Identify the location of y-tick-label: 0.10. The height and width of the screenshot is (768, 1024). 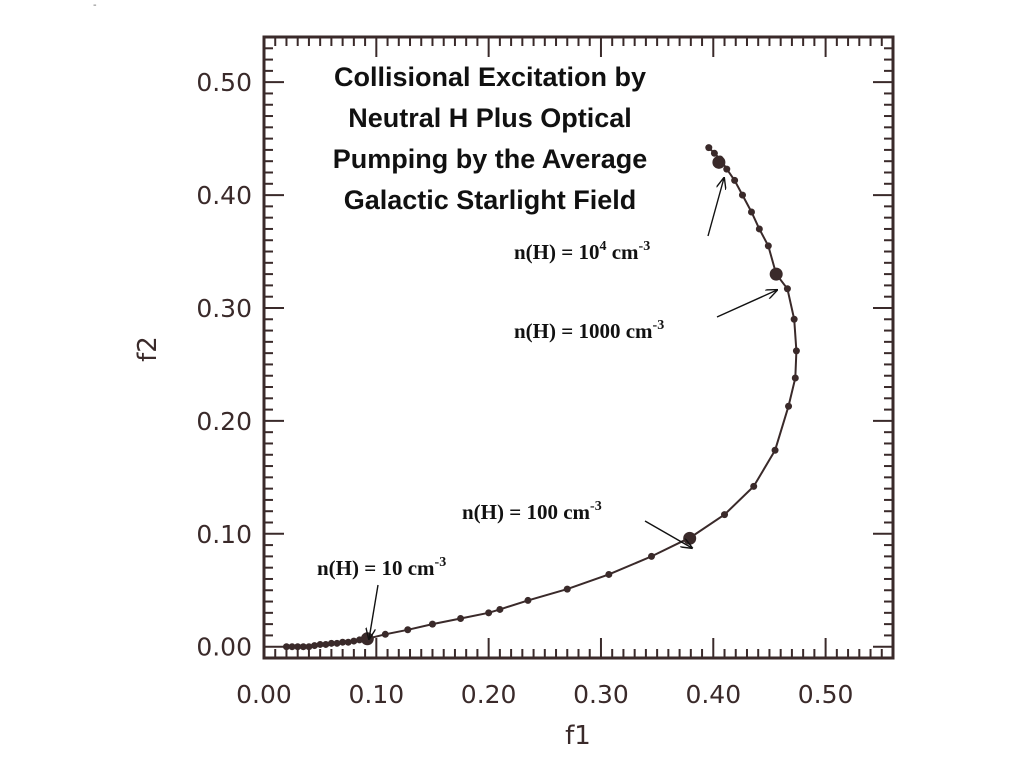
(224, 534).